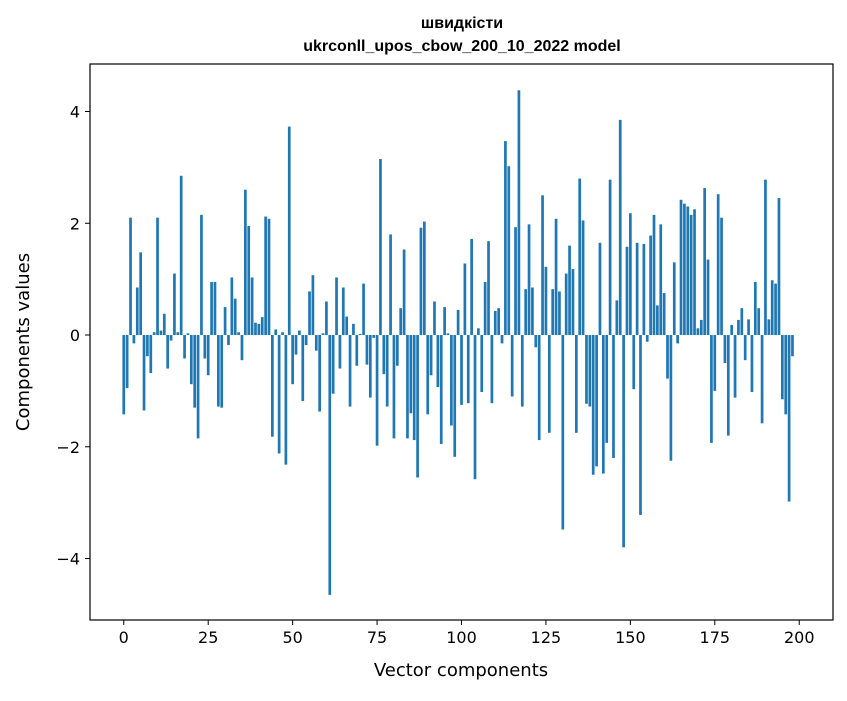 The image size is (847, 701). I want to click on y-tick-label-0: 0, so click(75, 335).